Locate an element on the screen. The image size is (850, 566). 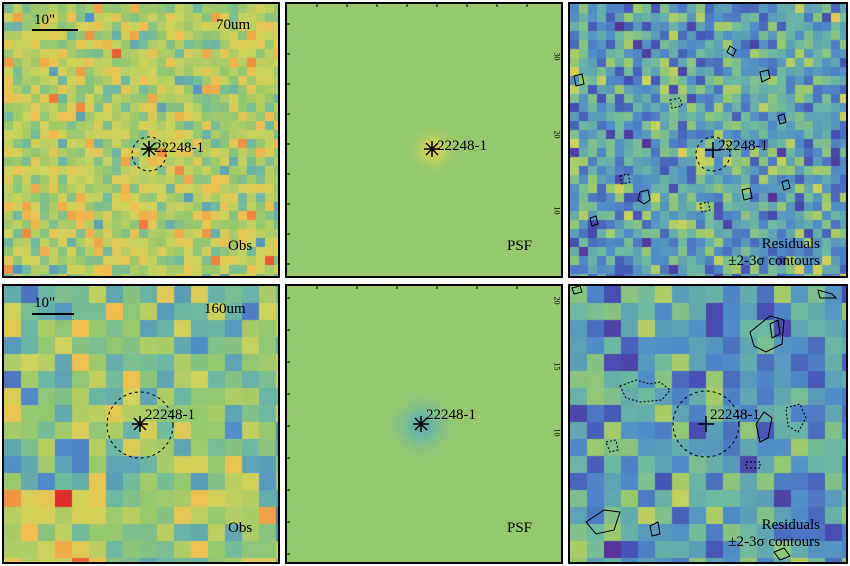
obs-overlay-160um is located at coordinates (103, 386).